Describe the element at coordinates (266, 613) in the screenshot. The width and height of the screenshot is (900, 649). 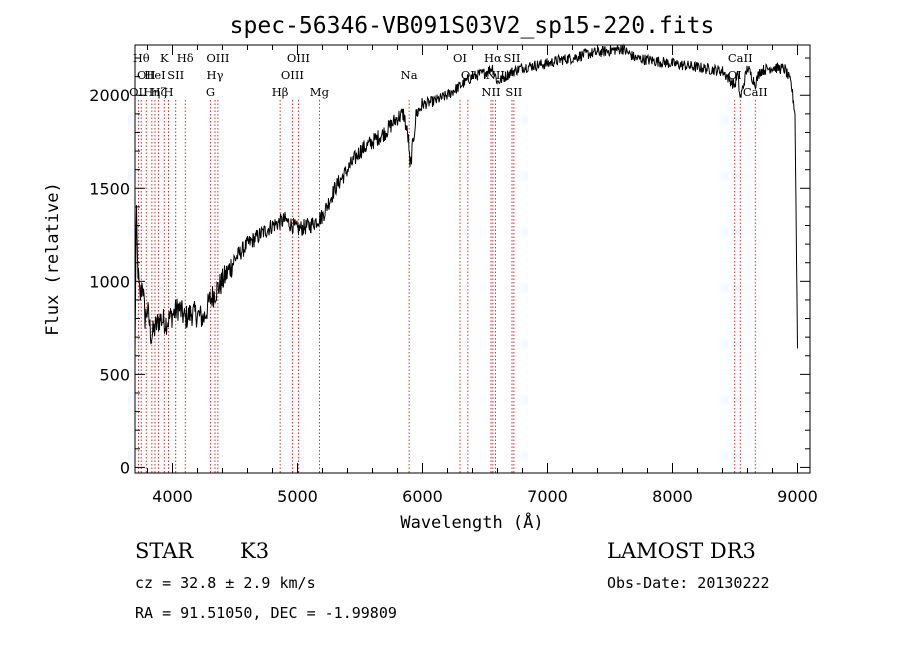
I see `coordinates: RA = 91.51050, DEC = -1.99809` at that location.